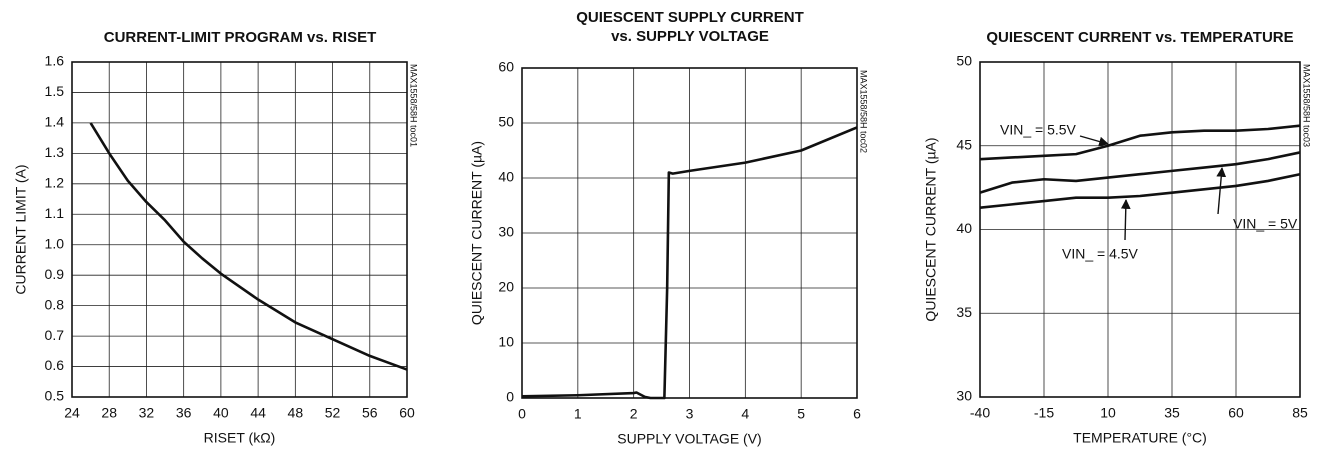 This screenshot has width=1328, height=455. I want to click on x-axis-label: SUPPLY VOLTAGE (V), so click(689, 439).